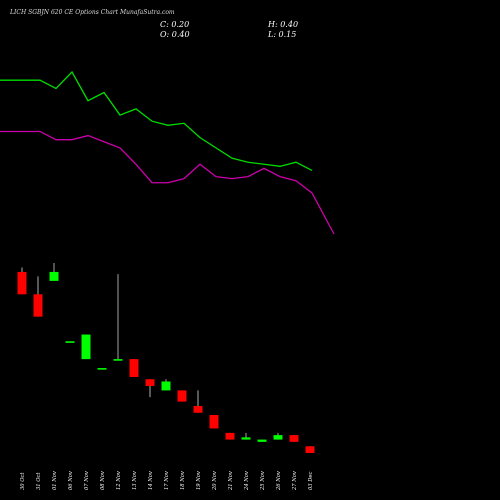 The height and width of the screenshot is (500, 500). What do you see at coordinates (231, 481) in the screenshot?
I see `x-tick-label: 21 Nov` at bounding box center [231, 481].